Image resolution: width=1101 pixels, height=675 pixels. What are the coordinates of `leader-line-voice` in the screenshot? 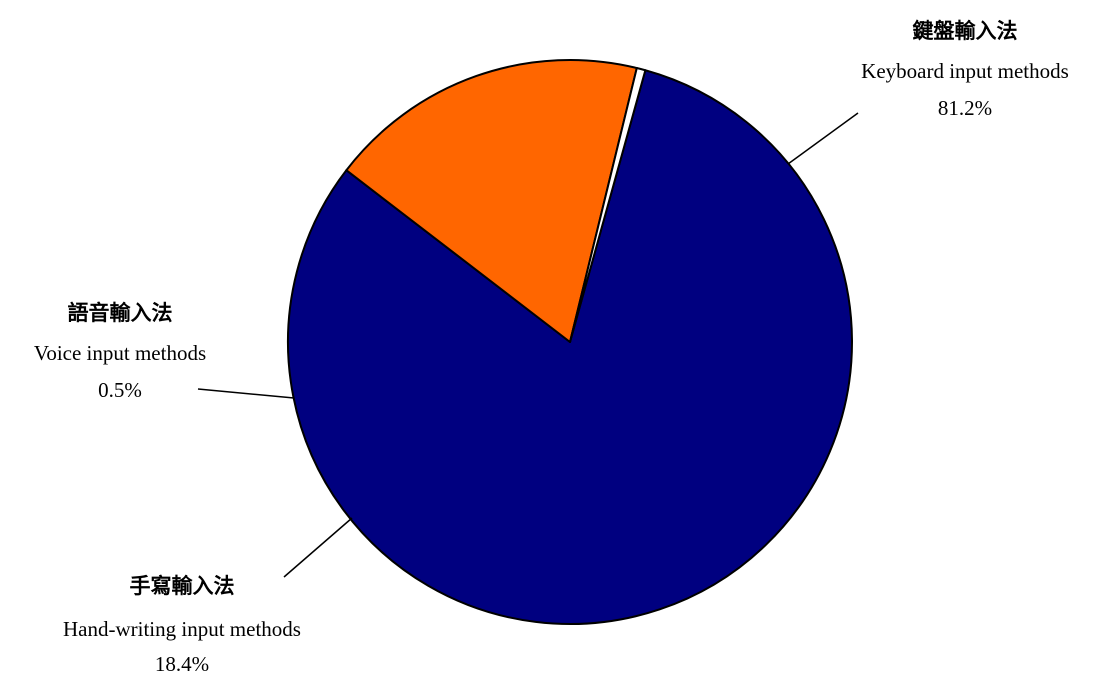 It's located at (246, 393).